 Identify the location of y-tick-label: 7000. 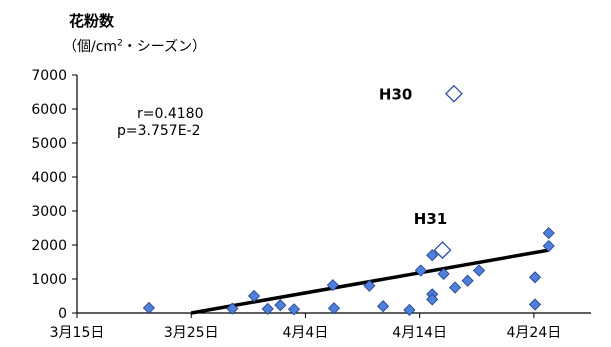
(49, 76).